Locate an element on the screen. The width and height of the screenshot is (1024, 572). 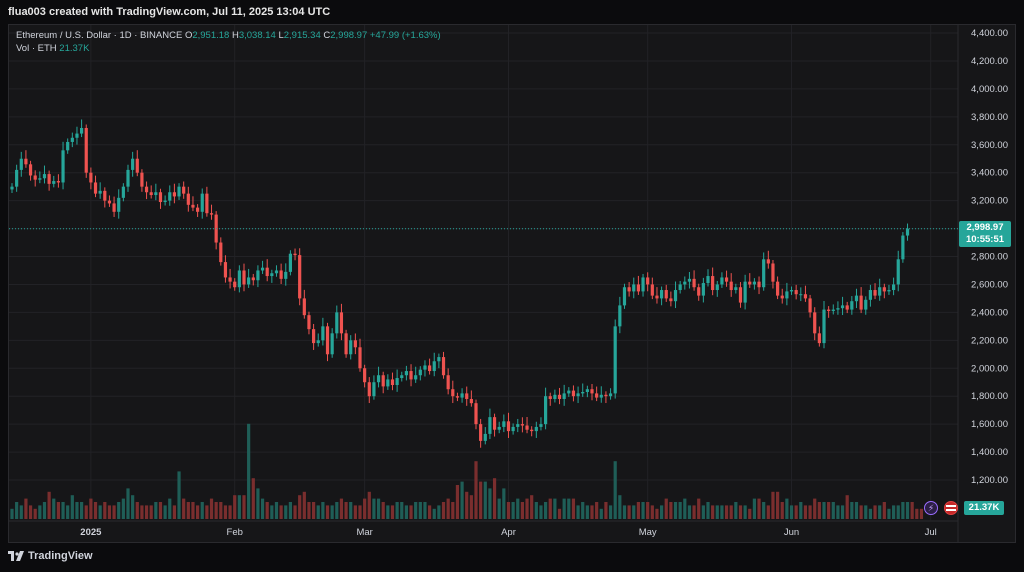
y-tick-label: 1,200.00 is located at coordinates (989, 480).